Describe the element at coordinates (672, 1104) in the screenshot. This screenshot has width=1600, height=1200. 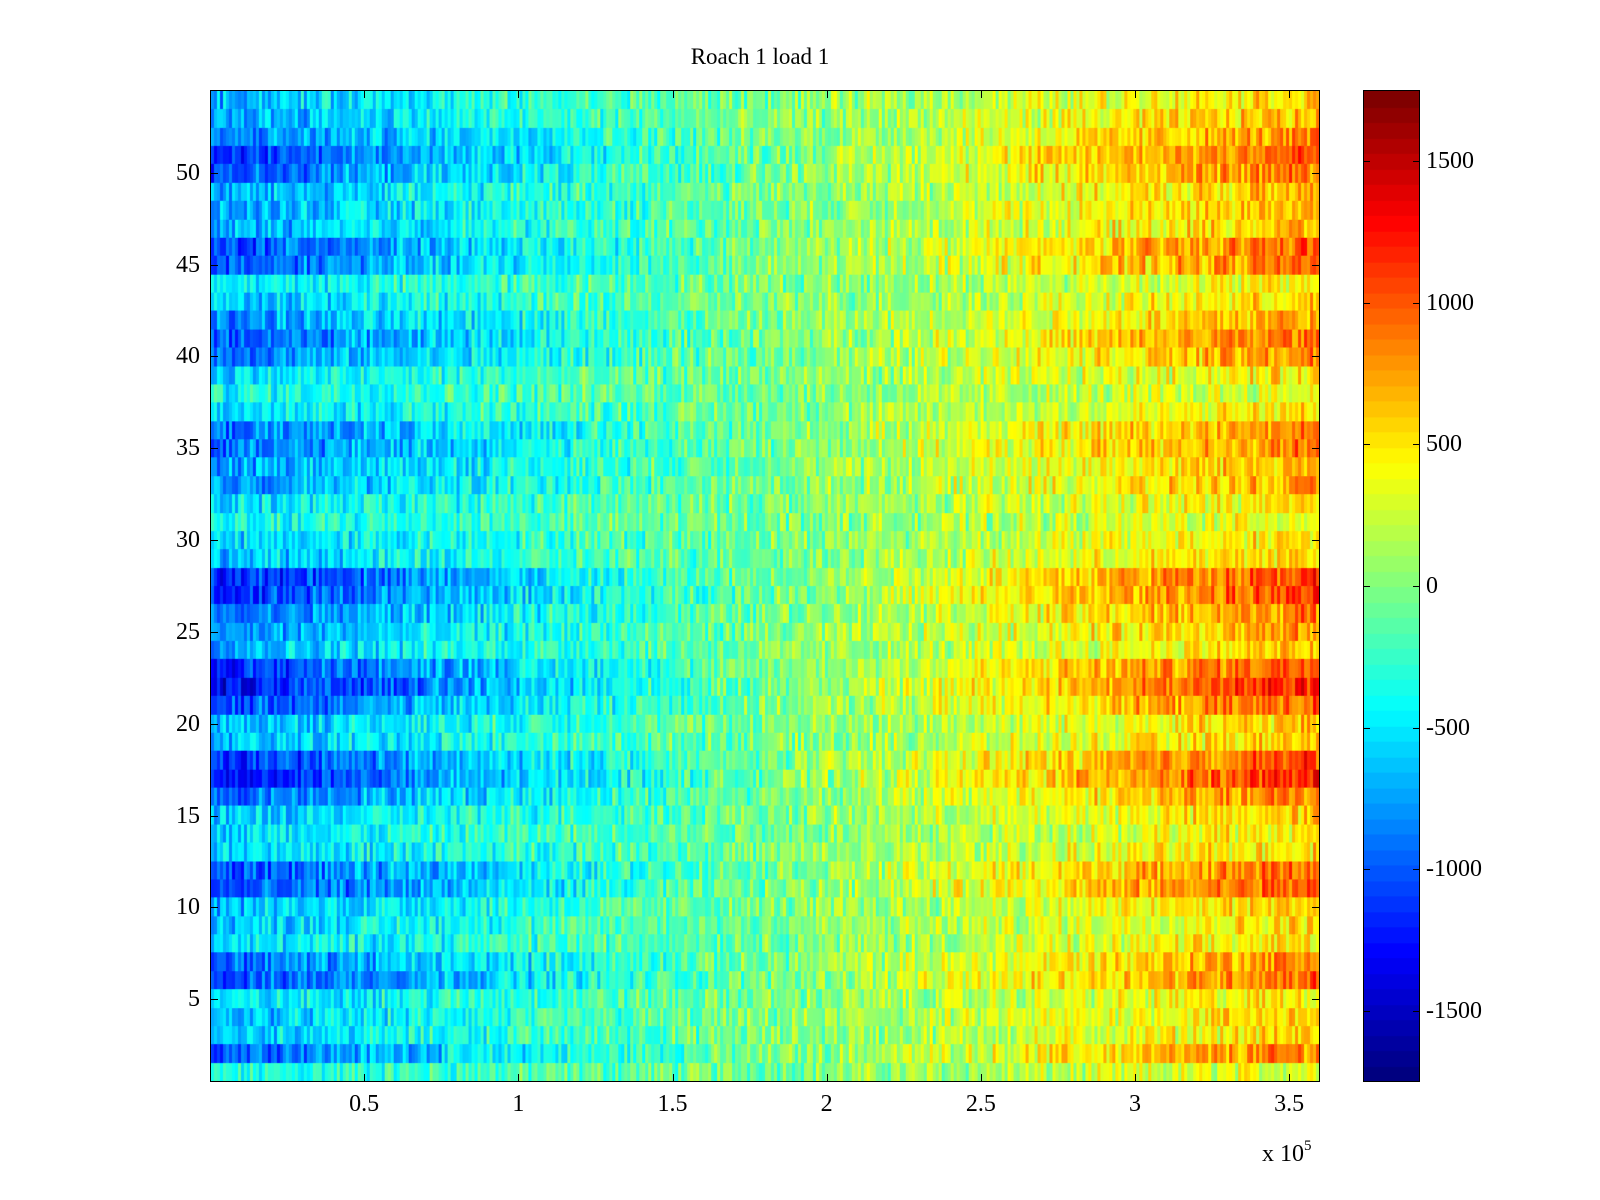
I see `x-tick-label: 1.5` at that location.